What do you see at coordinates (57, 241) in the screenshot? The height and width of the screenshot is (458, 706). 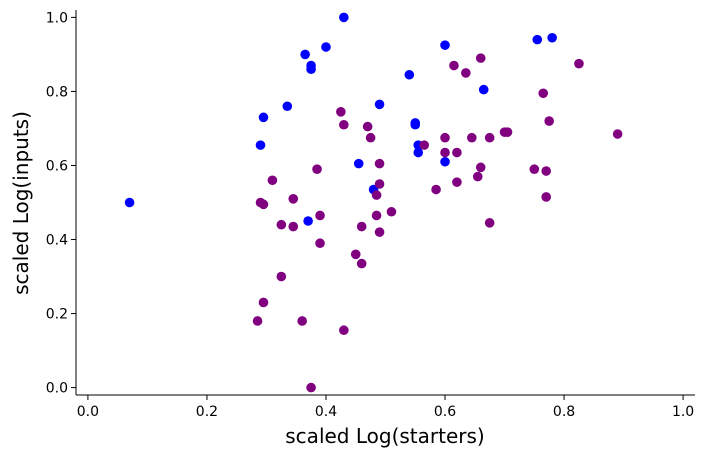 I see `y-tick-label: 0.4` at bounding box center [57, 241].